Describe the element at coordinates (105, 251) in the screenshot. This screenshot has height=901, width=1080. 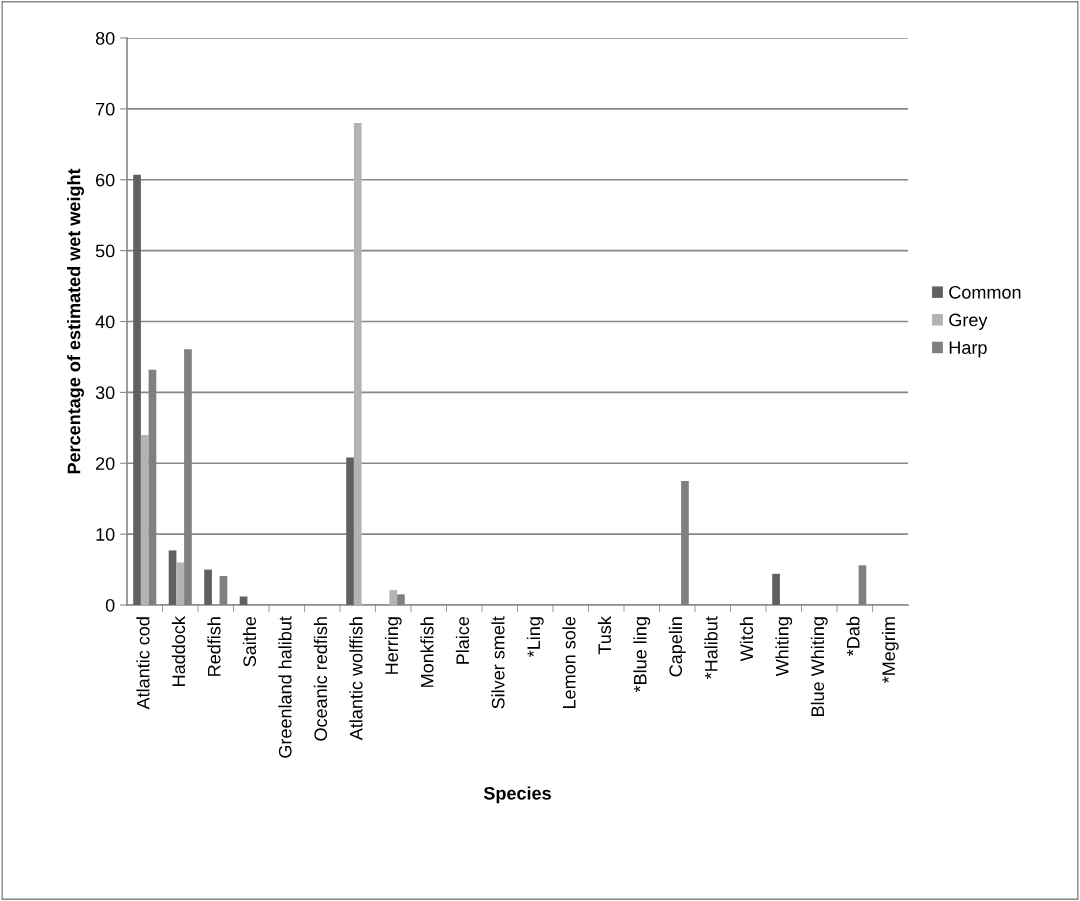
I see `y-tick-label: 50` at that location.